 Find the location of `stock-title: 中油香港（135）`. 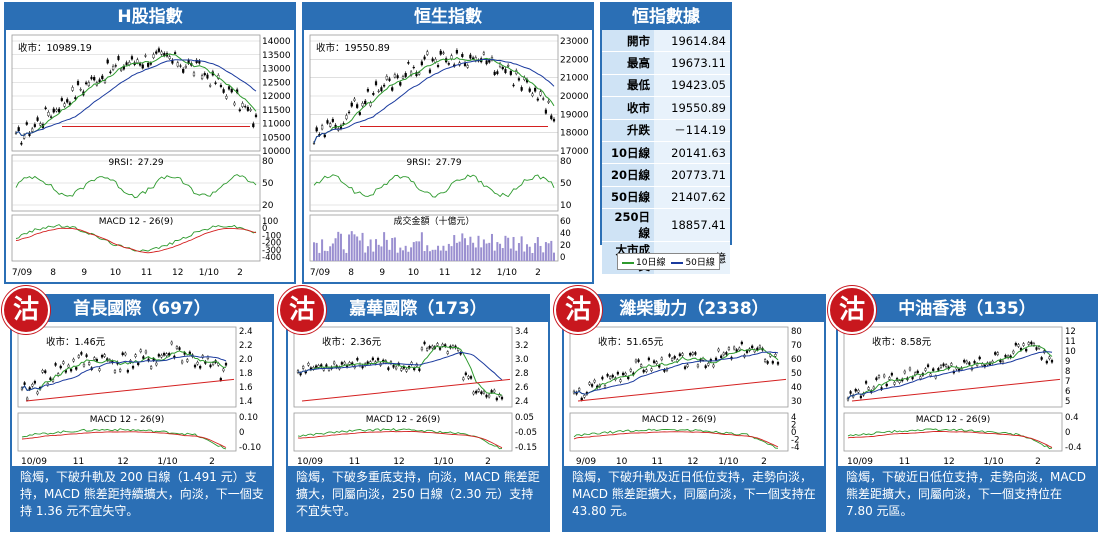

stock-title: 中油香港（135） is located at coordinates (967, 309).